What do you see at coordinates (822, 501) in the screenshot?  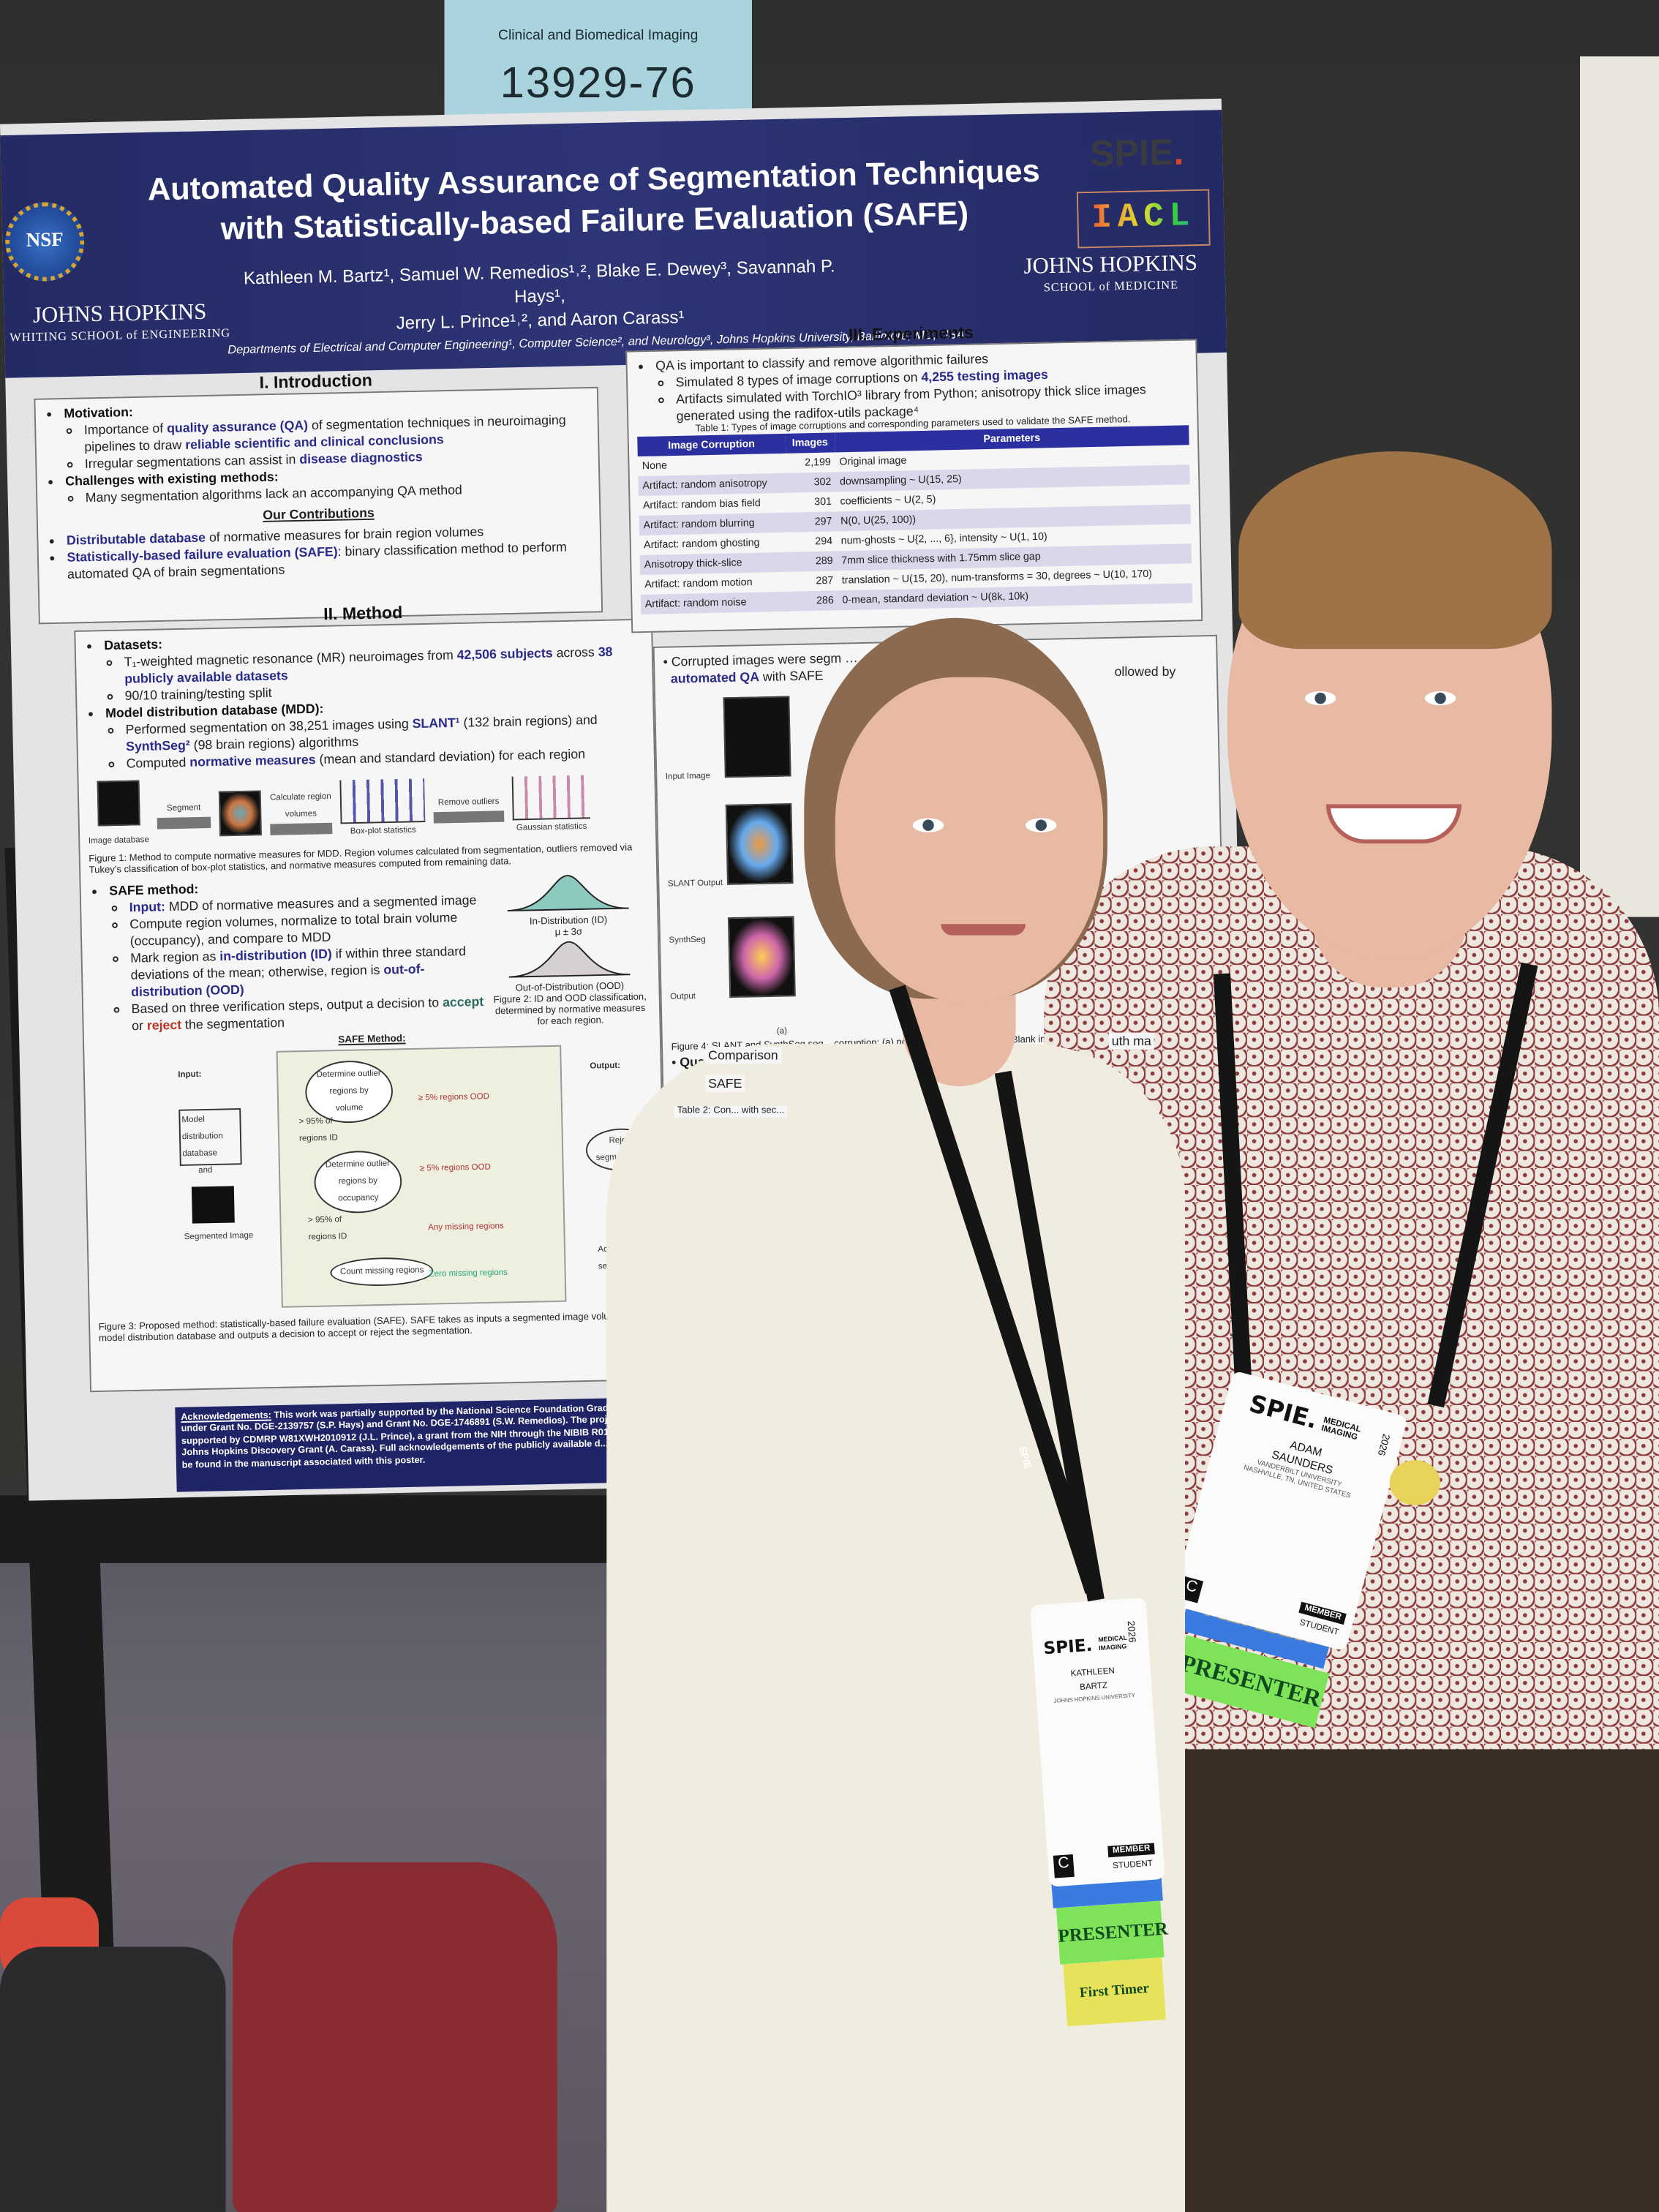 I see `table-cell: 301` at bounding box center [822, 501].